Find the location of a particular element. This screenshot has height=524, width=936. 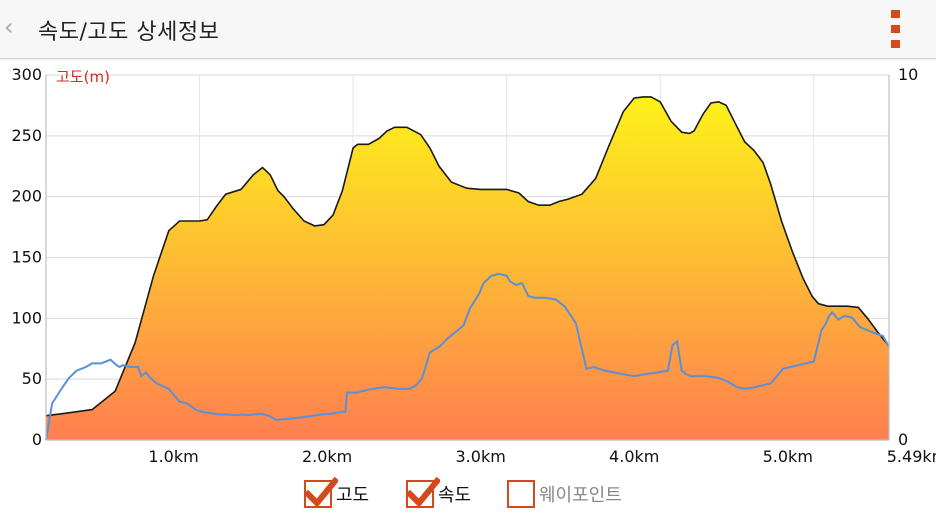

waypoint-checkbox is located at coordinates (521, 494).